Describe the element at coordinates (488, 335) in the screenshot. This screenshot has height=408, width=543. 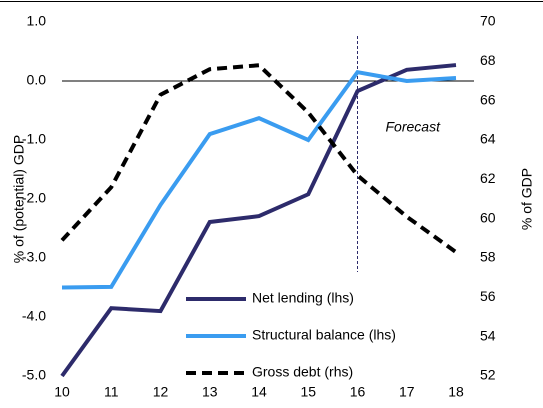
I see `y2-tick-label: 54` at that location.